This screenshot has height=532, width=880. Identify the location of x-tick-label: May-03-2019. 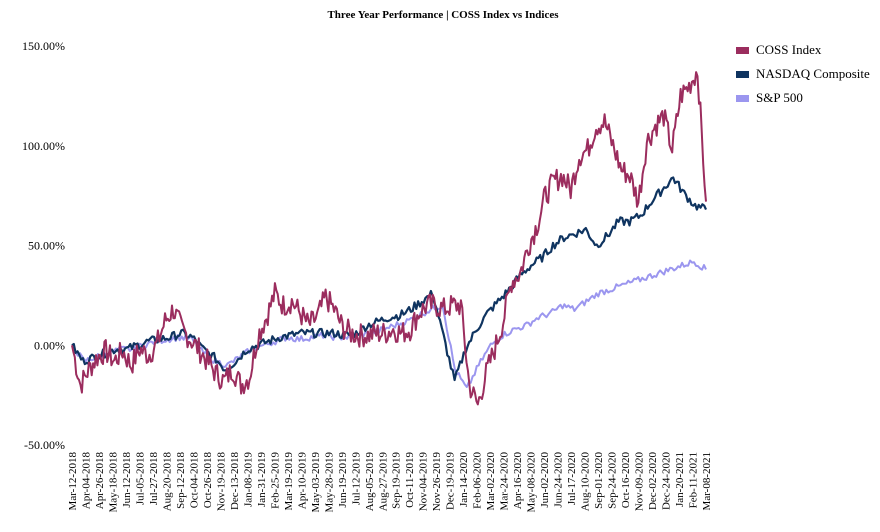
(316, 482).